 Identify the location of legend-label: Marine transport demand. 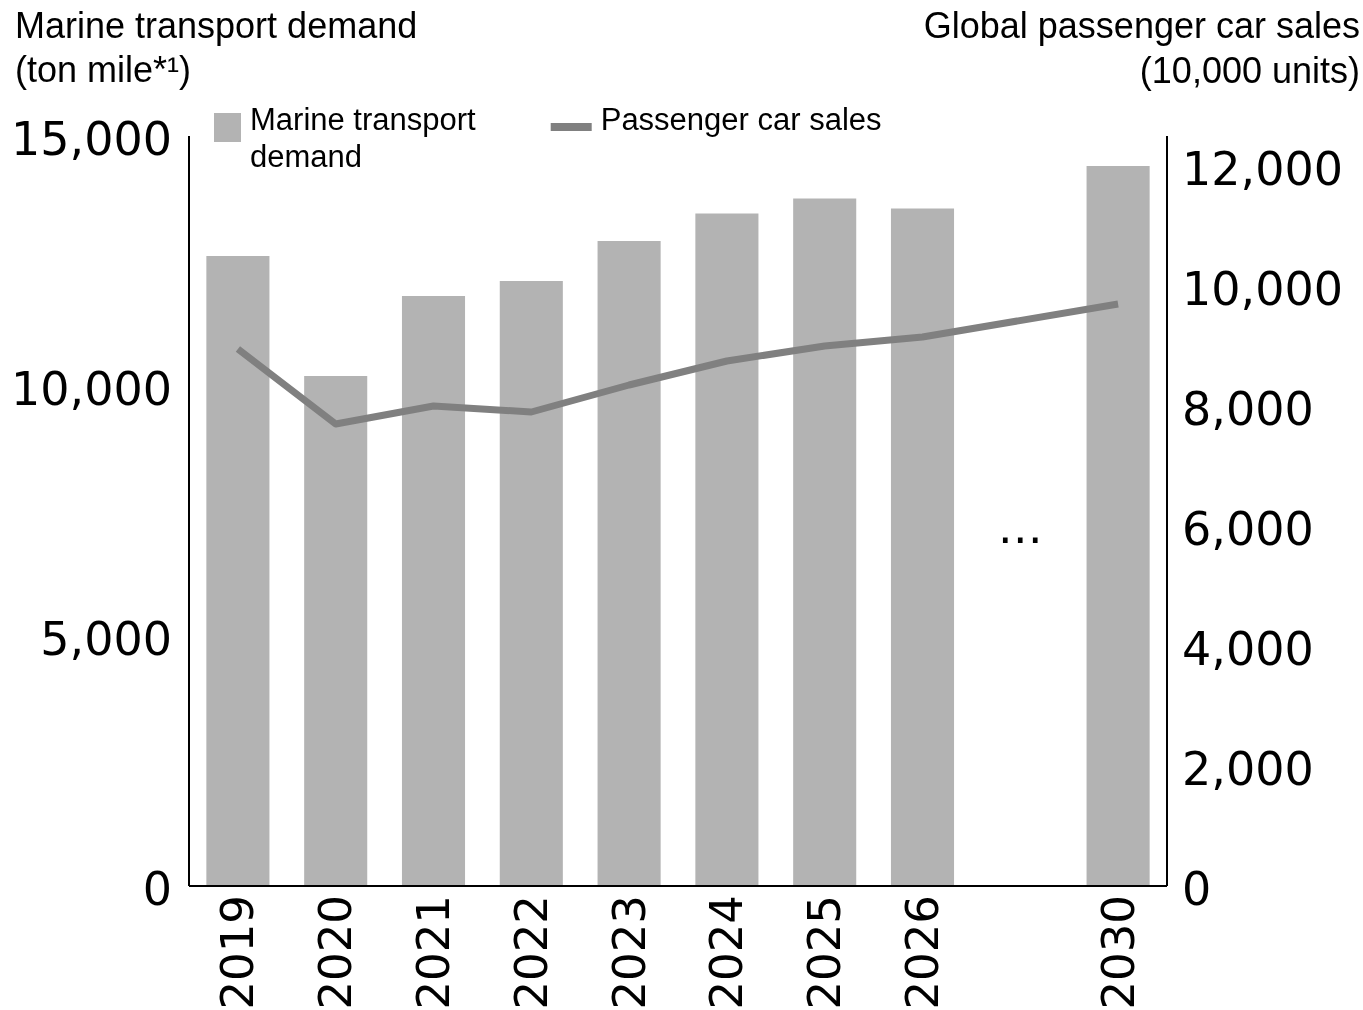
(363, 138).